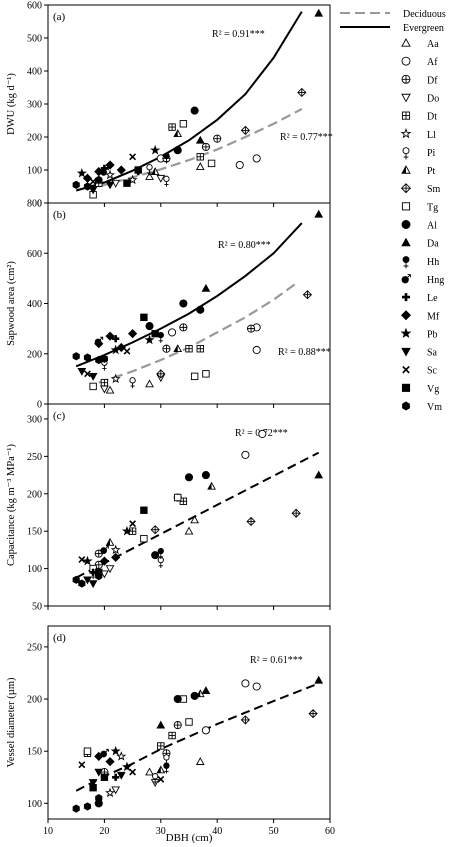 This screenshot has width=474, height=847. I want to click on x-axis-label: DBH (cm), so click(189, 838).